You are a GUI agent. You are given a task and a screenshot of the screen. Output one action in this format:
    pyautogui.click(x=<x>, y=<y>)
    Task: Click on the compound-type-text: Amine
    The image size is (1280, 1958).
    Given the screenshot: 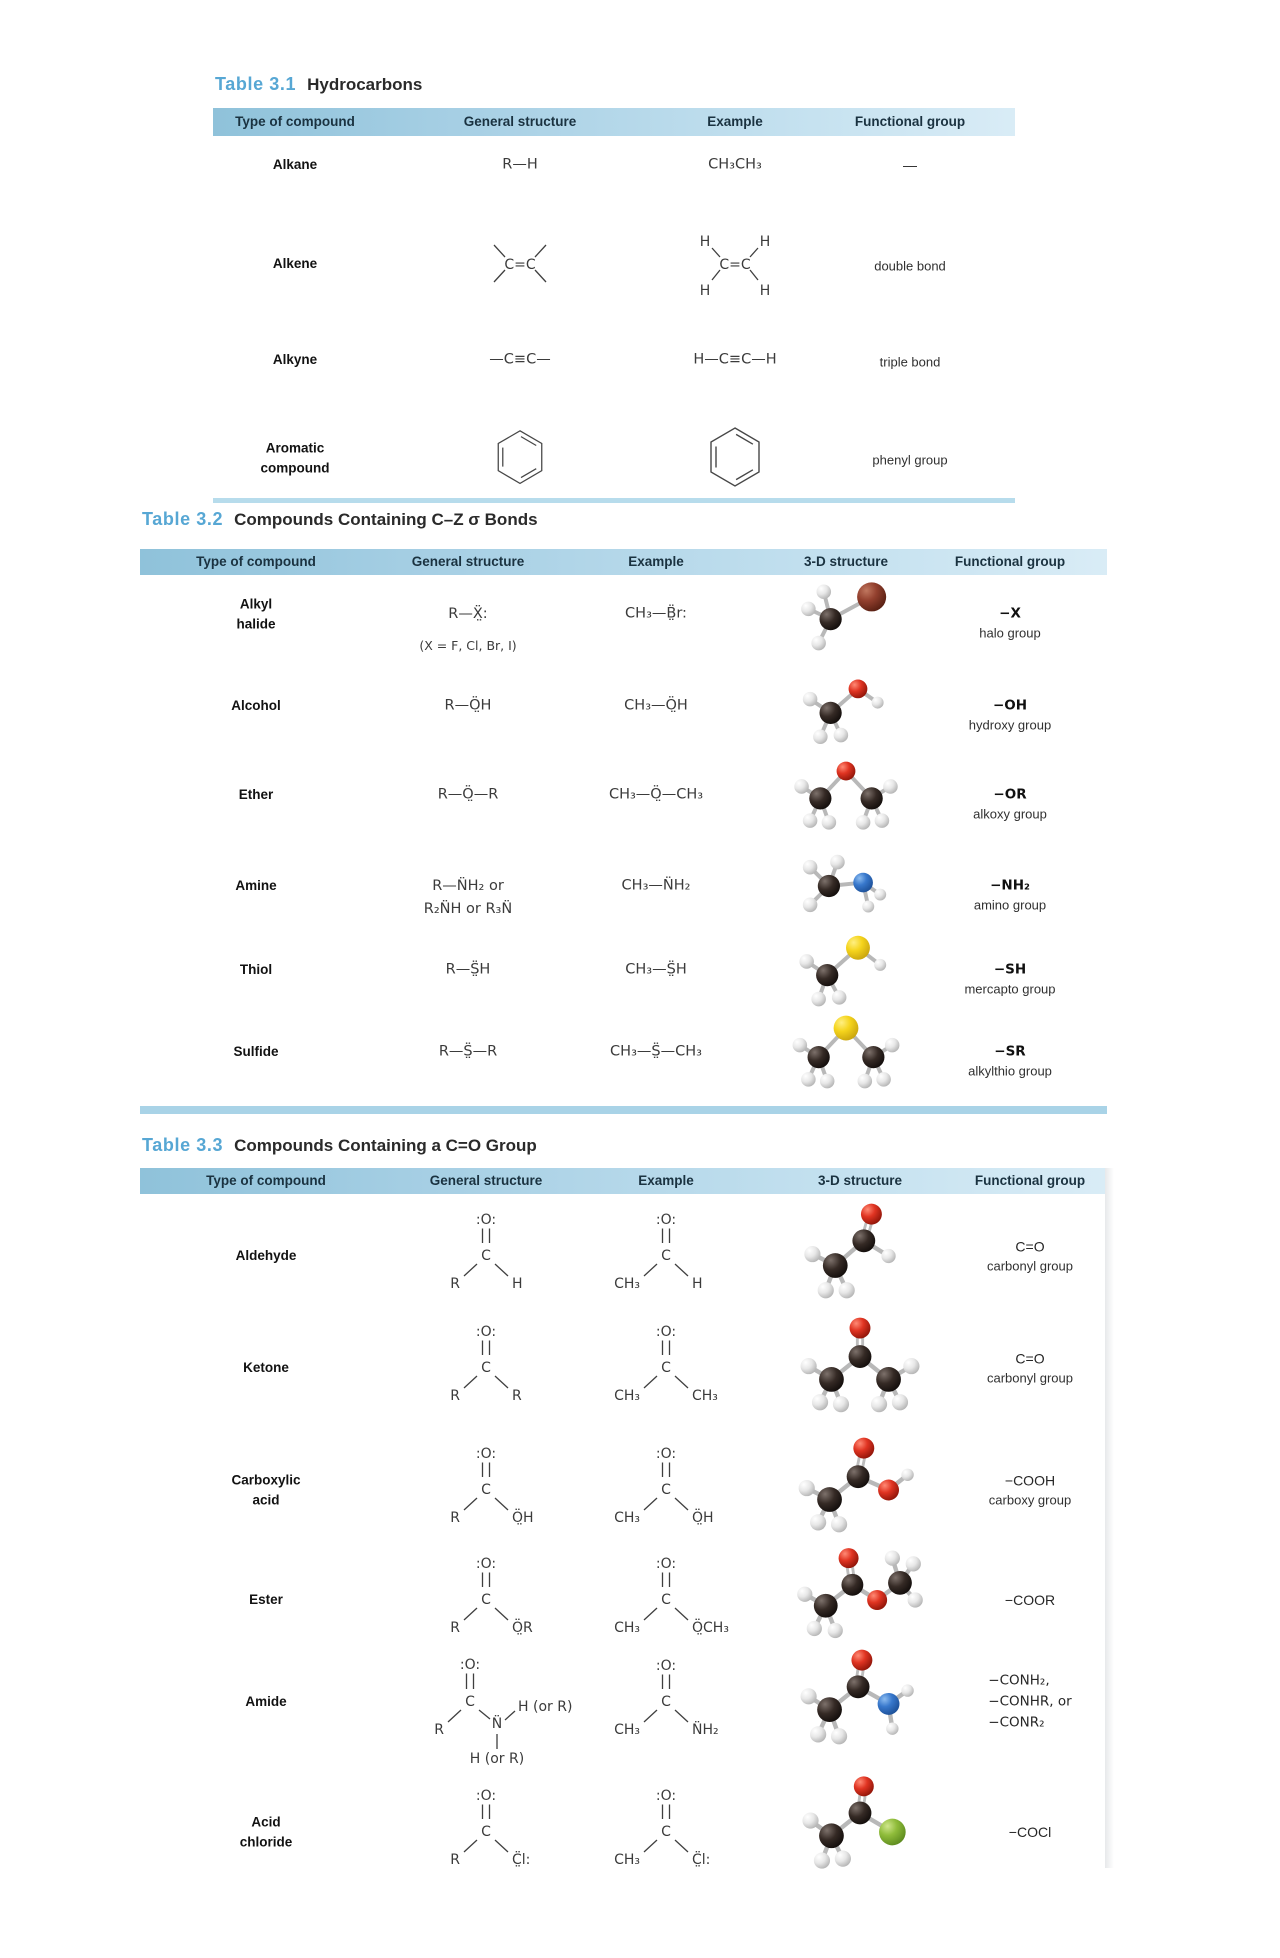 What is the action you would take?
    pyautogui.click(x=256, y=886)
    